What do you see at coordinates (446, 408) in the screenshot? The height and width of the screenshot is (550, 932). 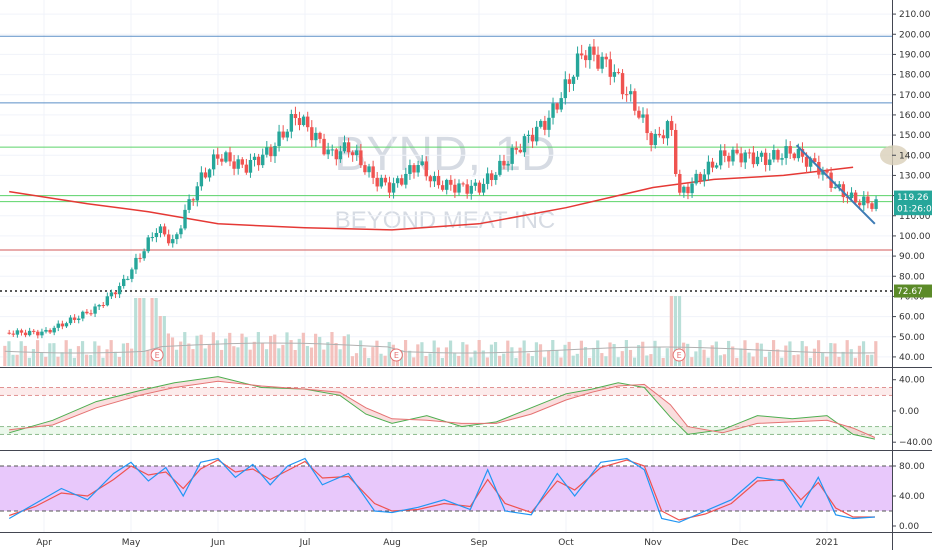 I see `oscillator-pane` at bounding box center [446, 408].